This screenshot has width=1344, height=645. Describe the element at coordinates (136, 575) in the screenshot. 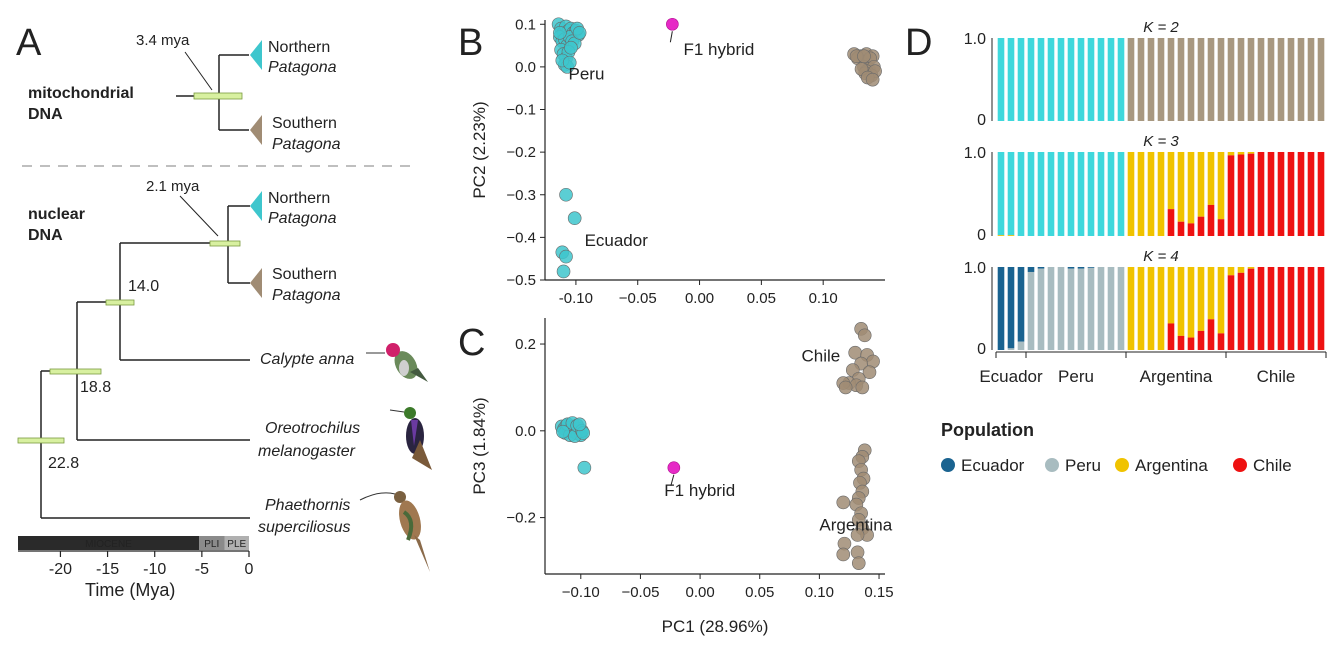

I see `time-axis: -20 -15 -10 -5 0 Time (Mya)` at that location.